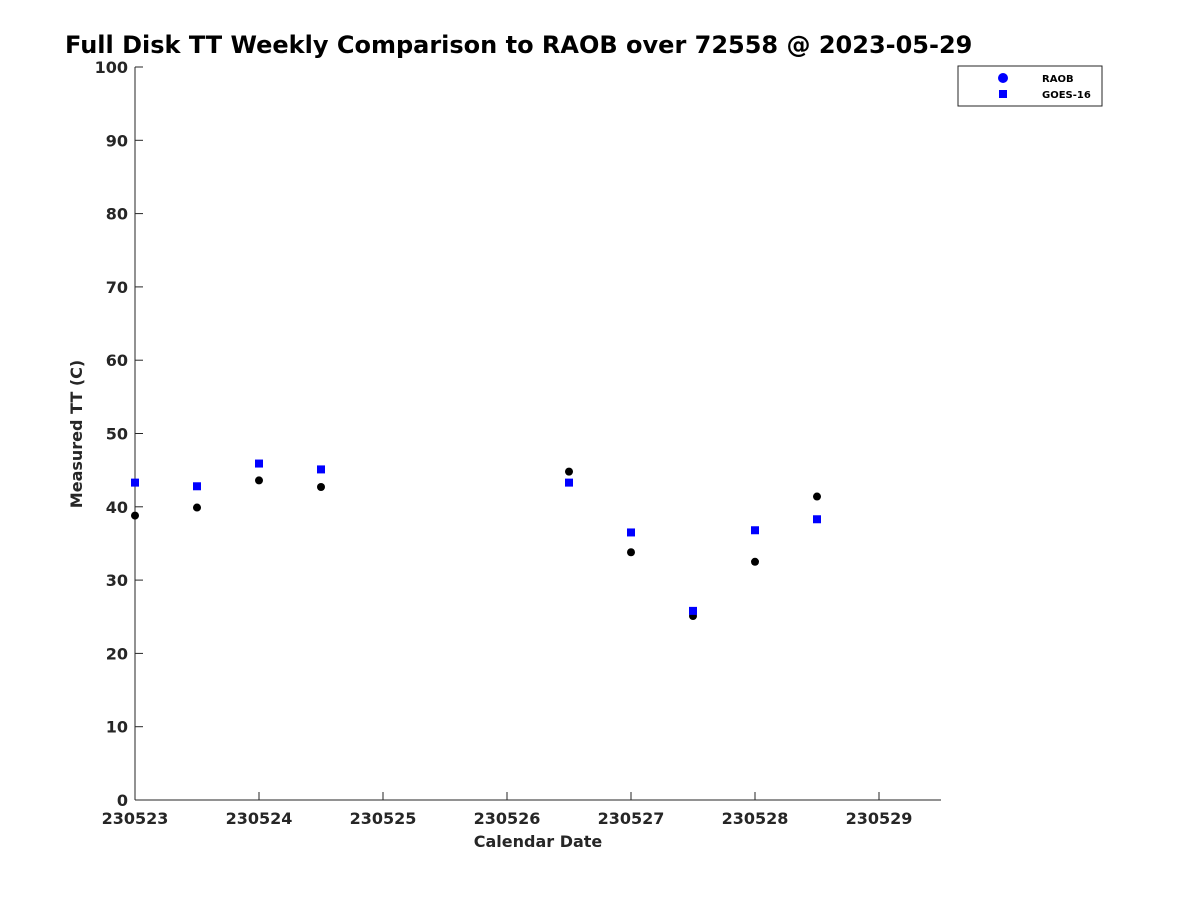 The image size is (1200, 900). Describe the element at coordinates (76, 434) in the screenshot. I see `y-axis-label: Measured TT (C)` at that location.